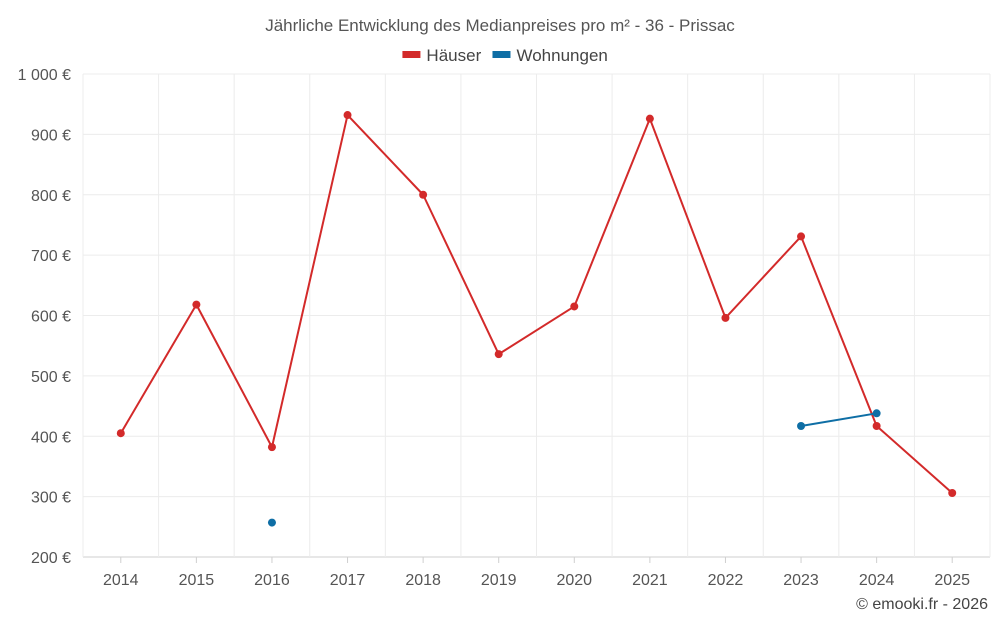 This screenshot has width=1000, height=625. Describe the element at coordinates (801, 580) in the screenshot. I see `x-tick-label: 2023` at that location.